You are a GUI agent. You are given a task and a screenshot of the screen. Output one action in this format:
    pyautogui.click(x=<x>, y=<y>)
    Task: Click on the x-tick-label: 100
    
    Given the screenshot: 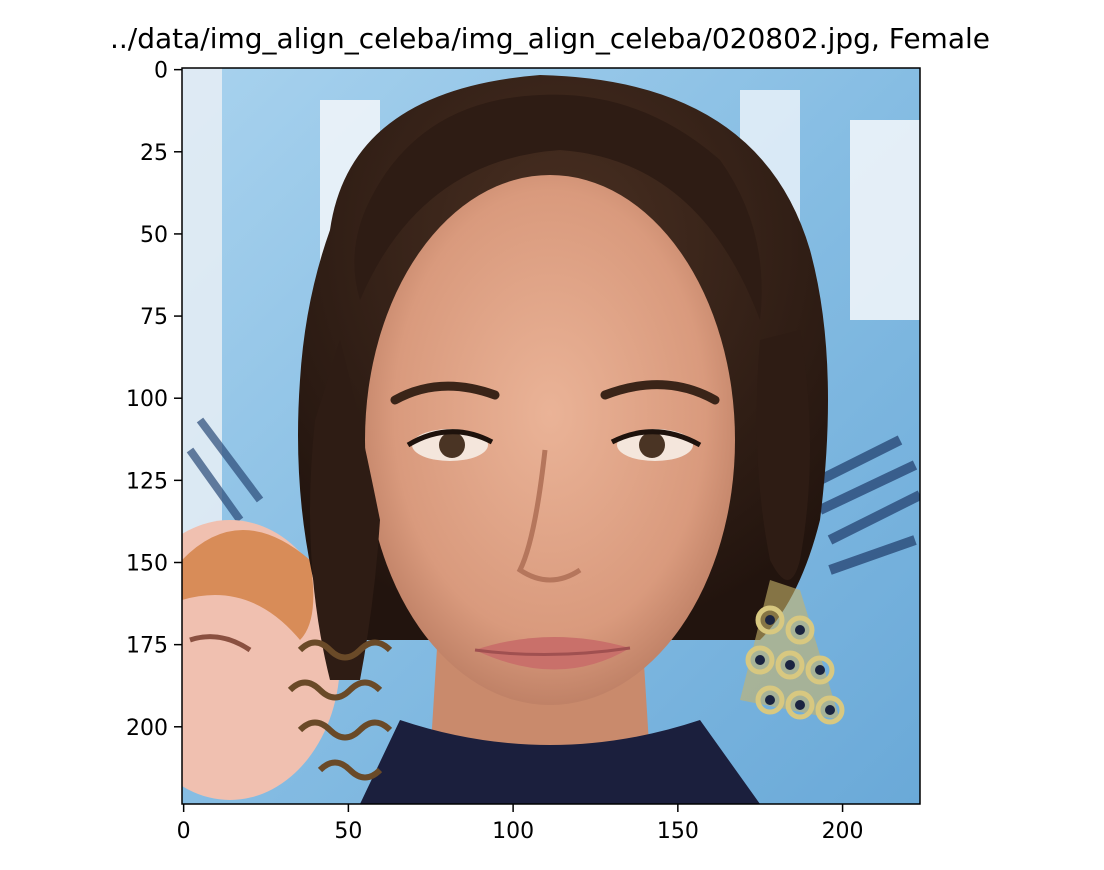 What is the action you would take?
    pyautogui.click(x=513, y=831)
    